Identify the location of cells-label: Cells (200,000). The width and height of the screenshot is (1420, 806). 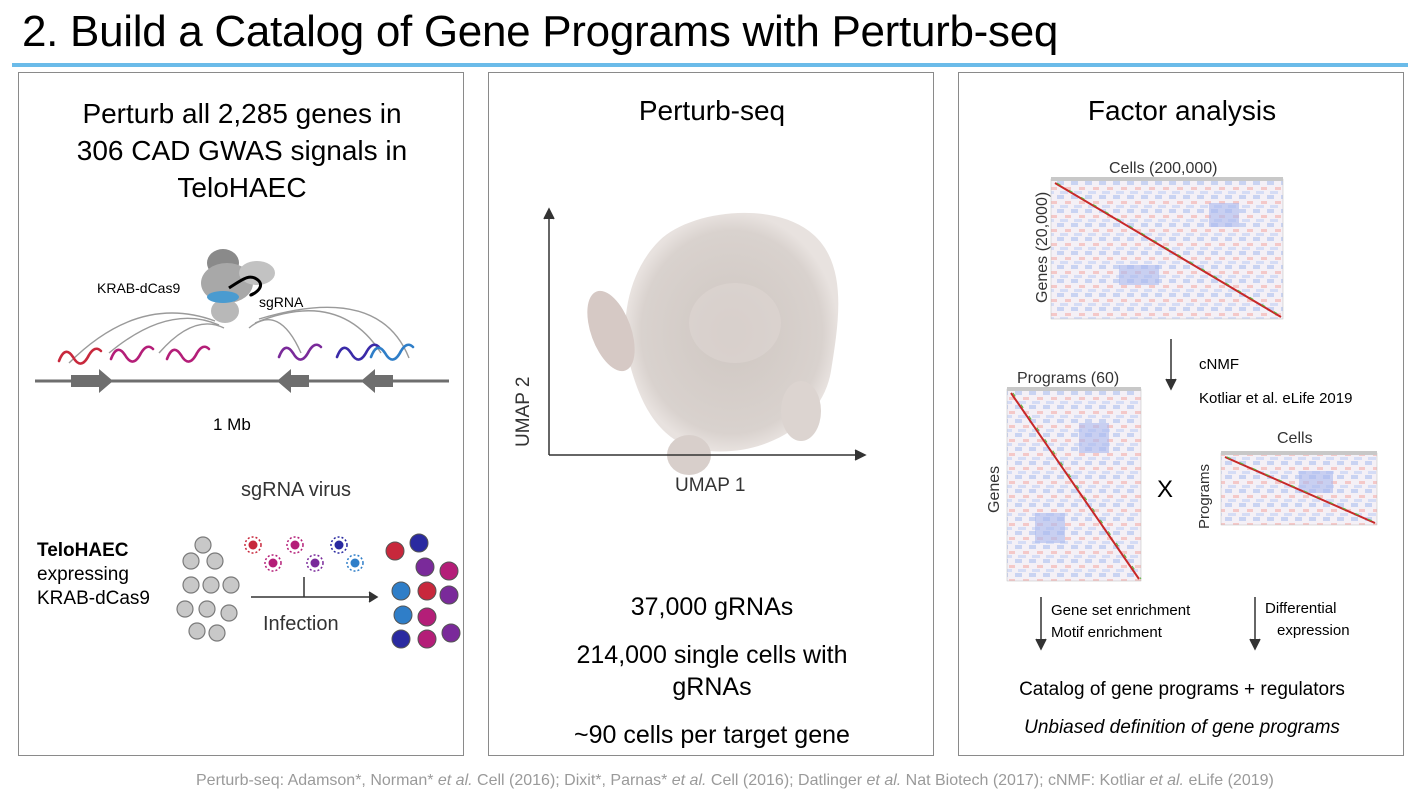
(1163, 168).